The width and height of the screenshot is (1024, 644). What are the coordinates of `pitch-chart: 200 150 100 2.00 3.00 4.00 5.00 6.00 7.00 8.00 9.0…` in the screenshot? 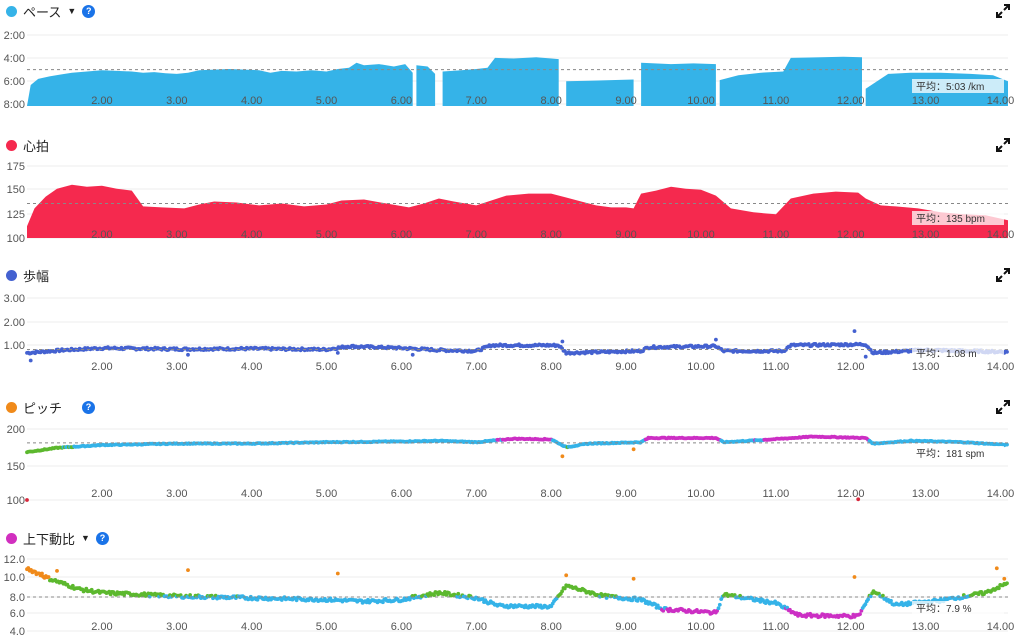 It's located at (511, 465).